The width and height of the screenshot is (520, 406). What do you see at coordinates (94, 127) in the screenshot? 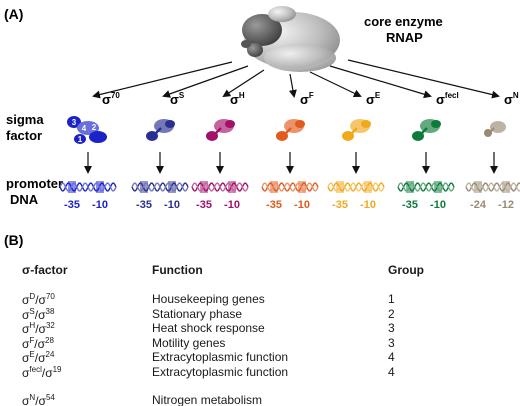
I see `domain-number-label: 2` at bounding box center [94, 127].